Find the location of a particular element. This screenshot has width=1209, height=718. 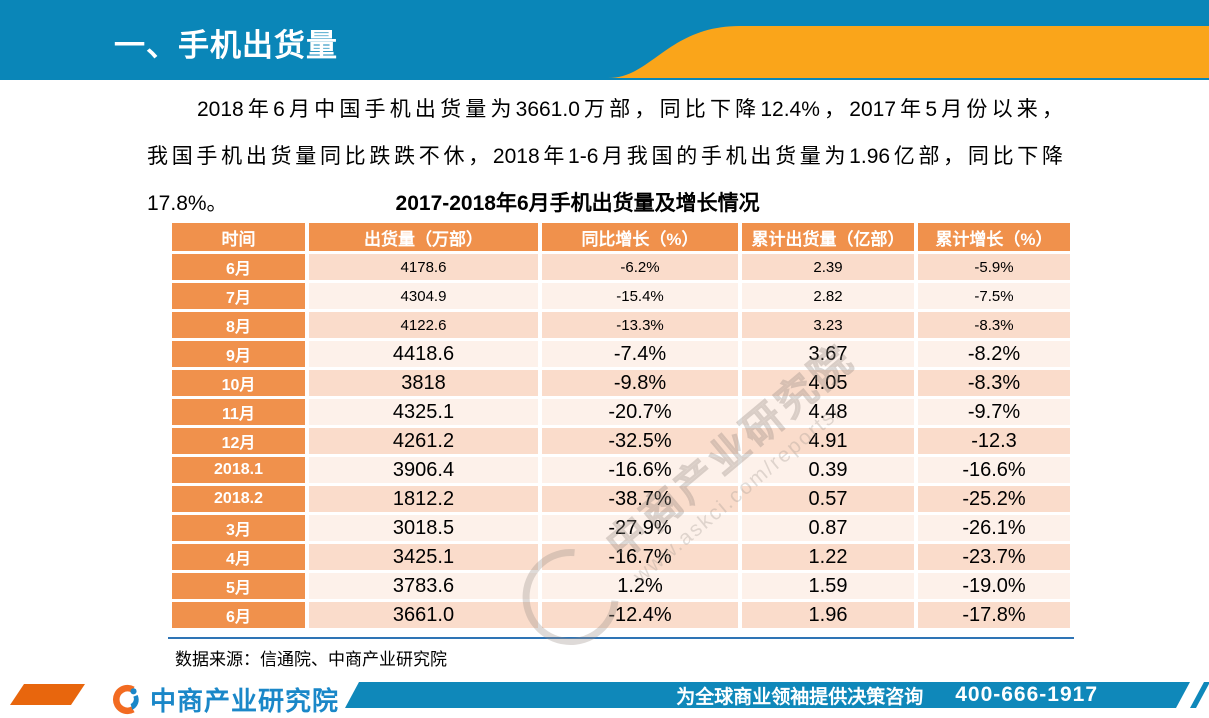

row-value: 4418.6 is located at coordinates (423, 354).